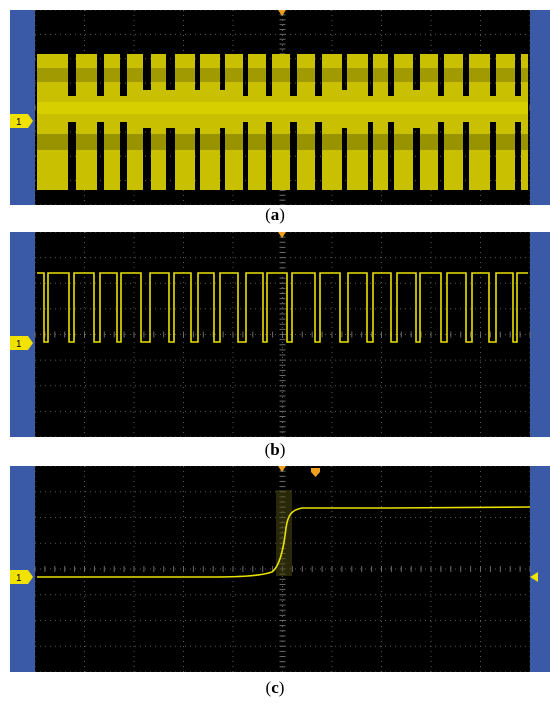 This screenshot has height=708, width=550. I want to click on transition-highlight, so click(284, 533).